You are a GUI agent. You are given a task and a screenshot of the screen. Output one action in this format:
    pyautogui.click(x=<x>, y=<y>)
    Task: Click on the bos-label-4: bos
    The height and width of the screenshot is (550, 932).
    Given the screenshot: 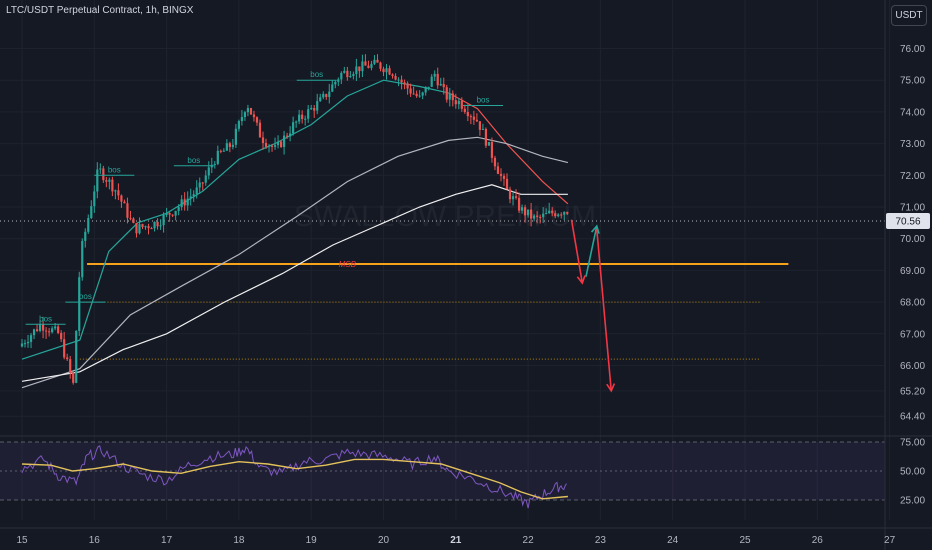 What is the action you would take?
    pyautogui.click(x=316, y=74)
    